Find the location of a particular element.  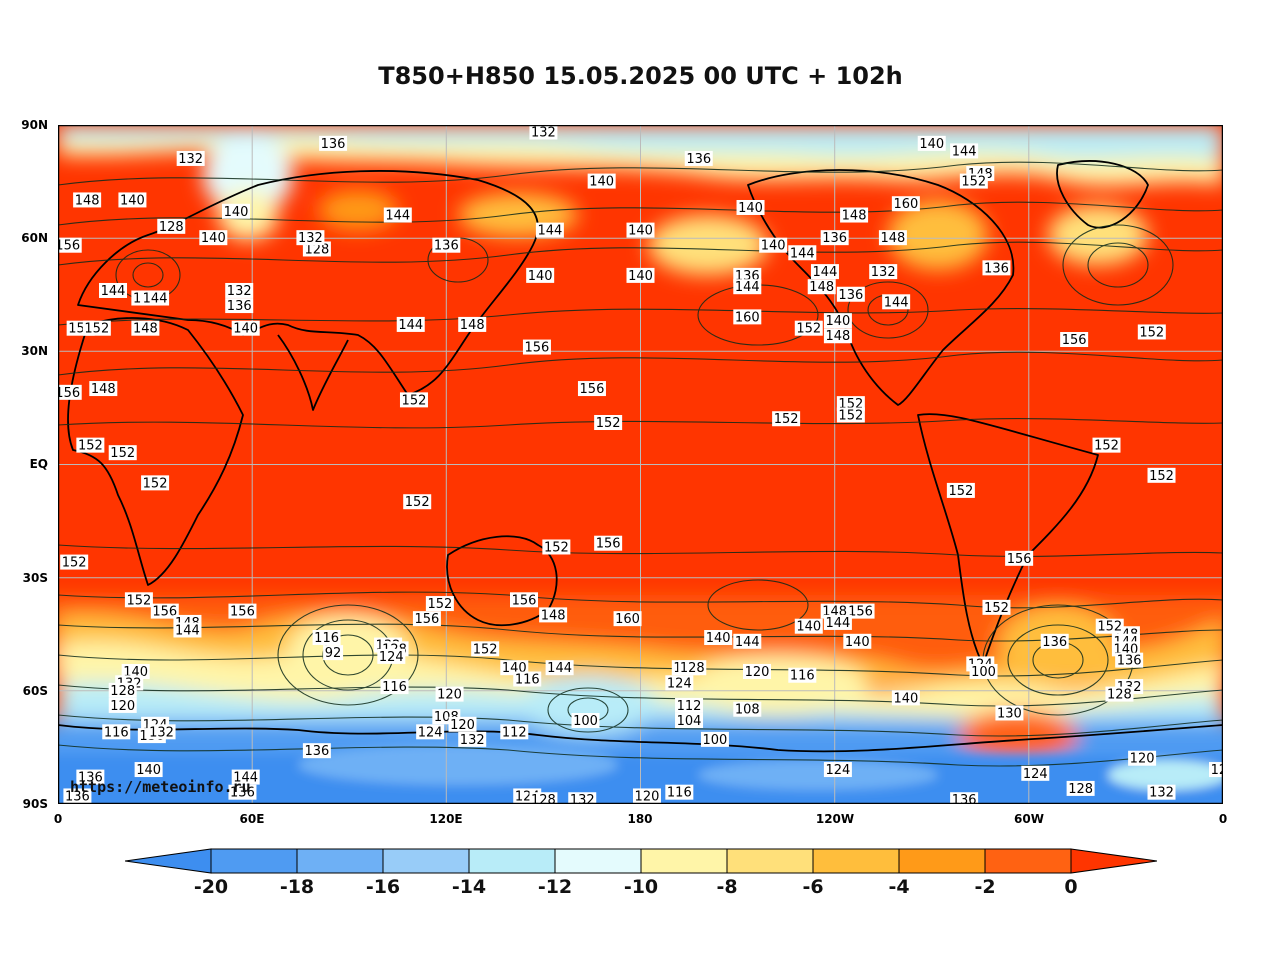

lon-tick-120e: 120E is located at coordinates (446, 819).